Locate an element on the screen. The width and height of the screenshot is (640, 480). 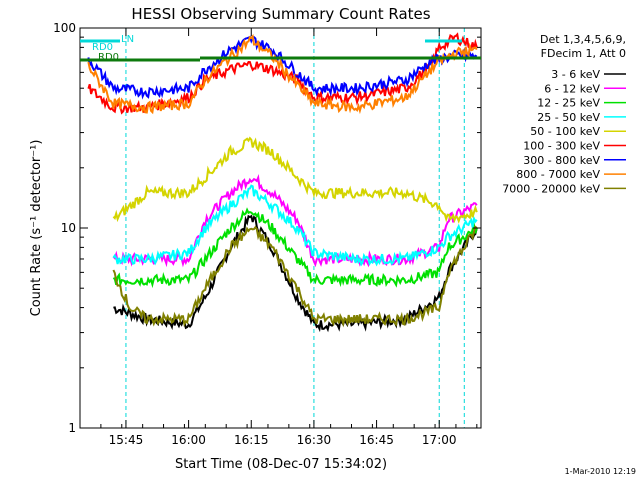
legend-label-4: 50 - 100 keV is located at coordinates (565, 131).